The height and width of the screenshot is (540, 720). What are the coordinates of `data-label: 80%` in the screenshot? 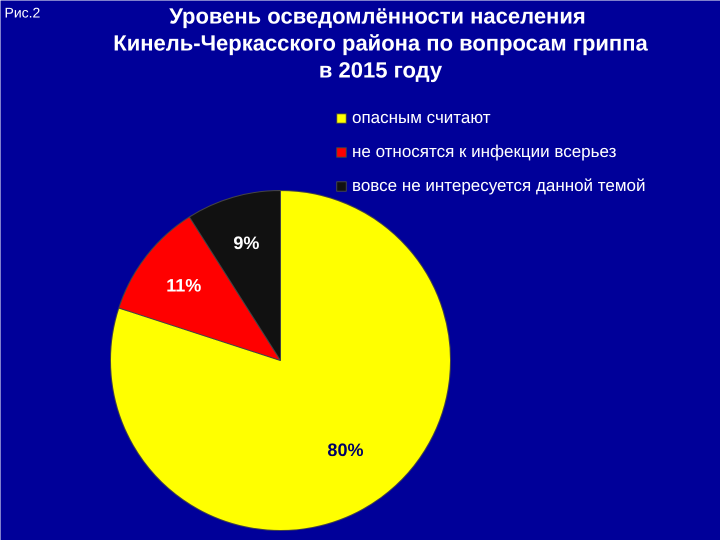 It's located at (345, 450).